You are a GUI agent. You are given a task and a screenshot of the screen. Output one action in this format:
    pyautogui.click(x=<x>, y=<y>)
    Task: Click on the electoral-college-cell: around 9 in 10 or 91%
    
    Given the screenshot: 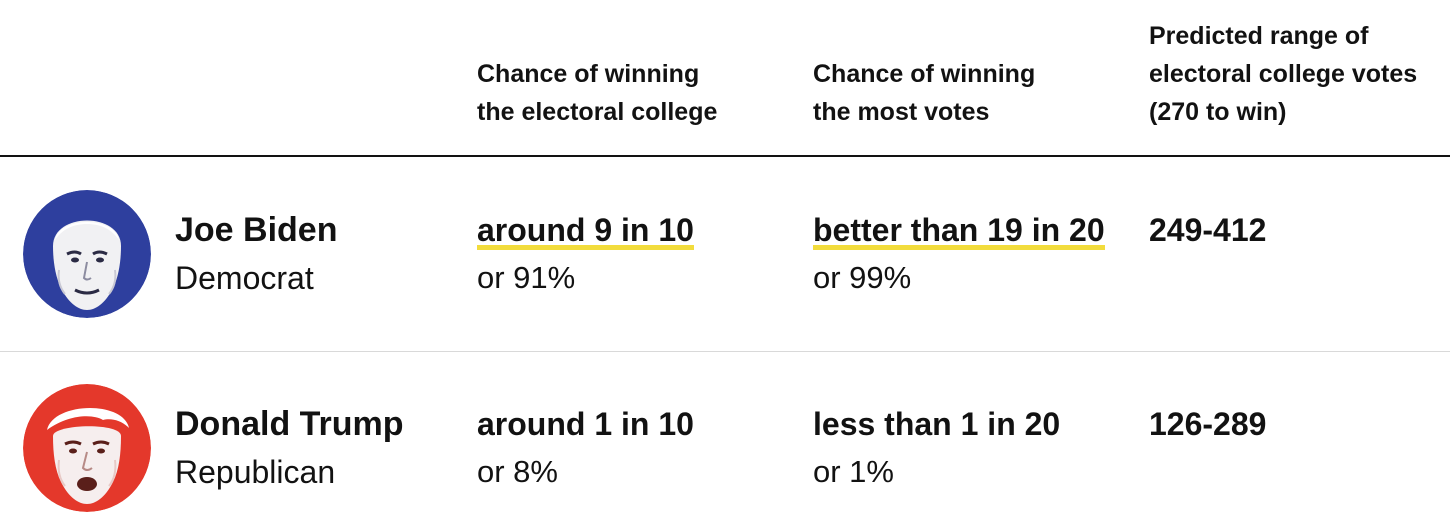 What is the action you would take?
    pyautogui.click(x=642, y=254)
    